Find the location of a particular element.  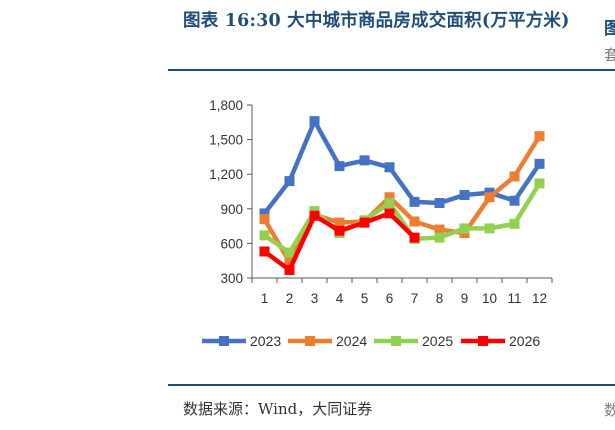

x-tick-label: 8 is located at coordinates (440, 298).